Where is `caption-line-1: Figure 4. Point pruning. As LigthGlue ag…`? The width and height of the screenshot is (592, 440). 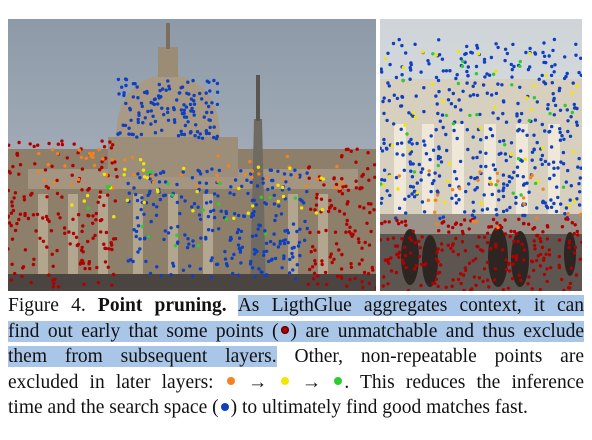 caption-line-1: Figure 4. Point pruning. As LigthGlue ag… is located at coordinates (296, 306).